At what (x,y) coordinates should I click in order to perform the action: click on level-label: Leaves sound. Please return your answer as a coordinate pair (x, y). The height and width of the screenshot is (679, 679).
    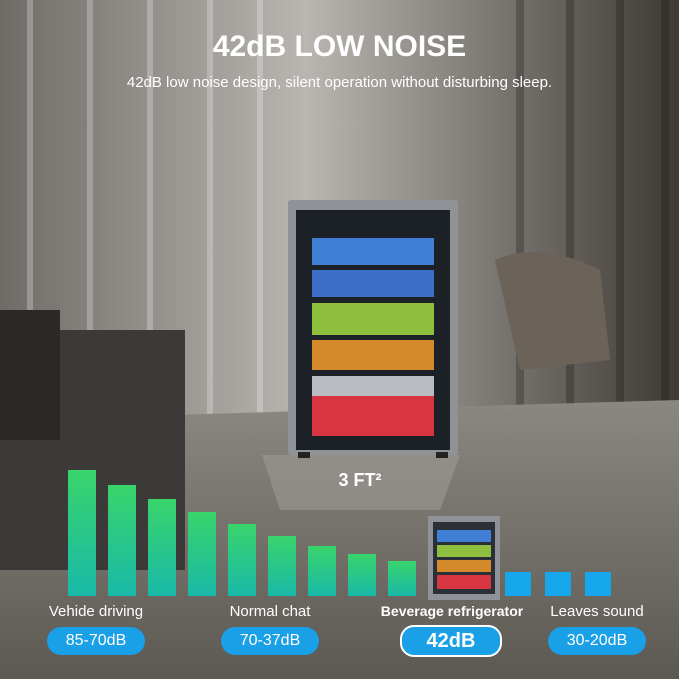
    Looking at the image, I should click on (597, 611).